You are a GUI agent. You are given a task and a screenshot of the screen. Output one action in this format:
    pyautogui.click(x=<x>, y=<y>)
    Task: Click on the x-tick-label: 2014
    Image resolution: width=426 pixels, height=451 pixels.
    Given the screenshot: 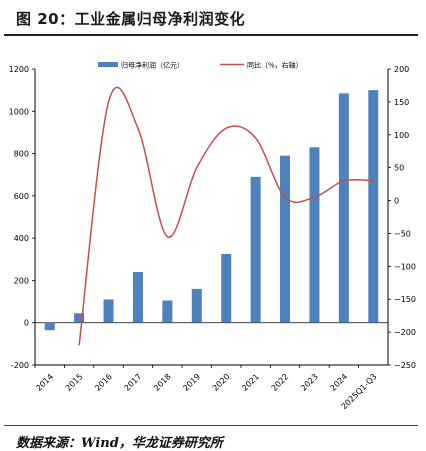 What is the action you would take?
    pyautogui.click(x=44, y=382)
    